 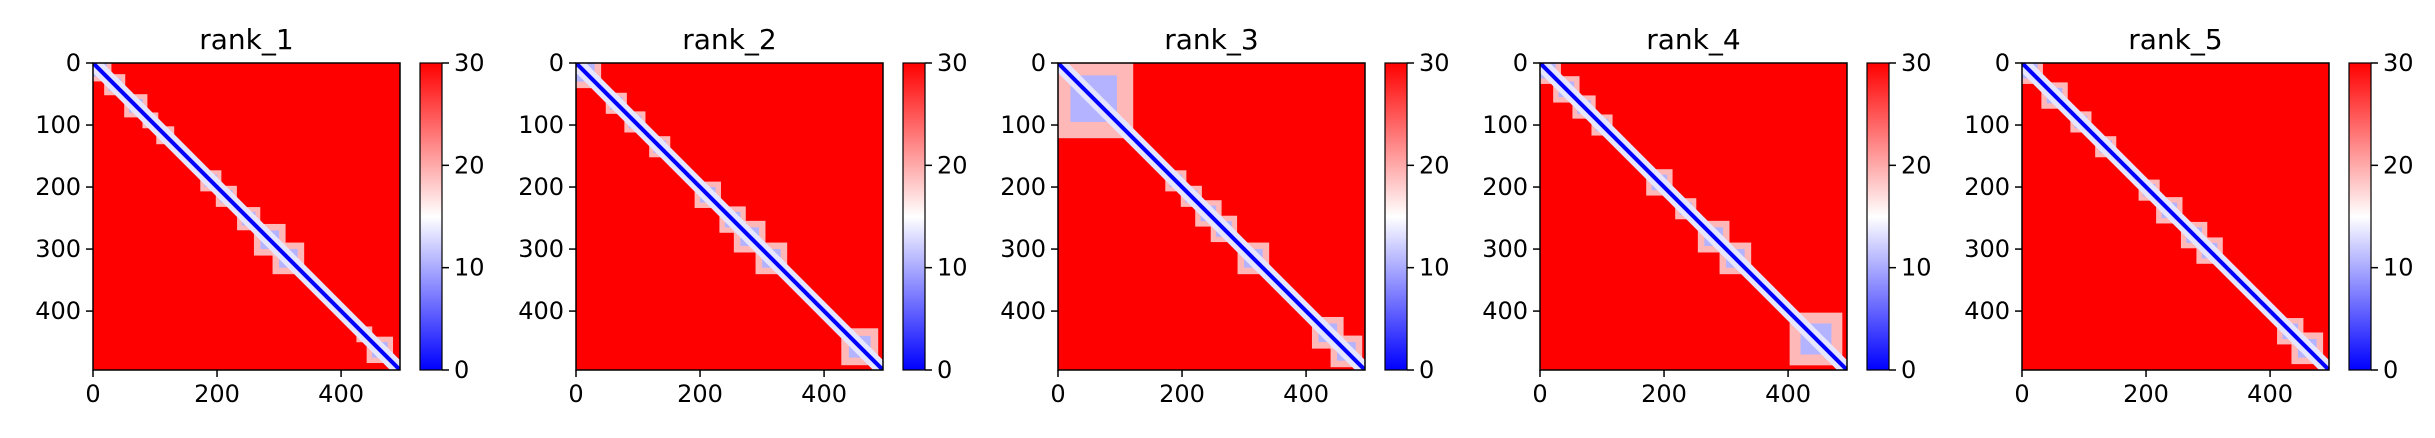 What do you see at coordinates (729, 39) in the screenshot?
I see `chart-title: rank_2` at bounding box center [729, 39].